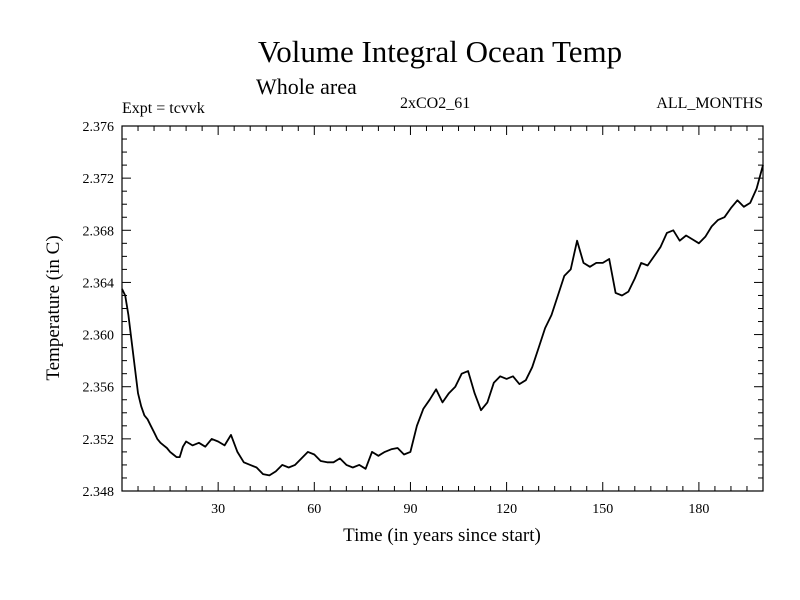 This screenshot has height=600, width=800. Describe the element at coordinates (602, 509) in the screenshot. I see `x-tick-label: 150` at that location.